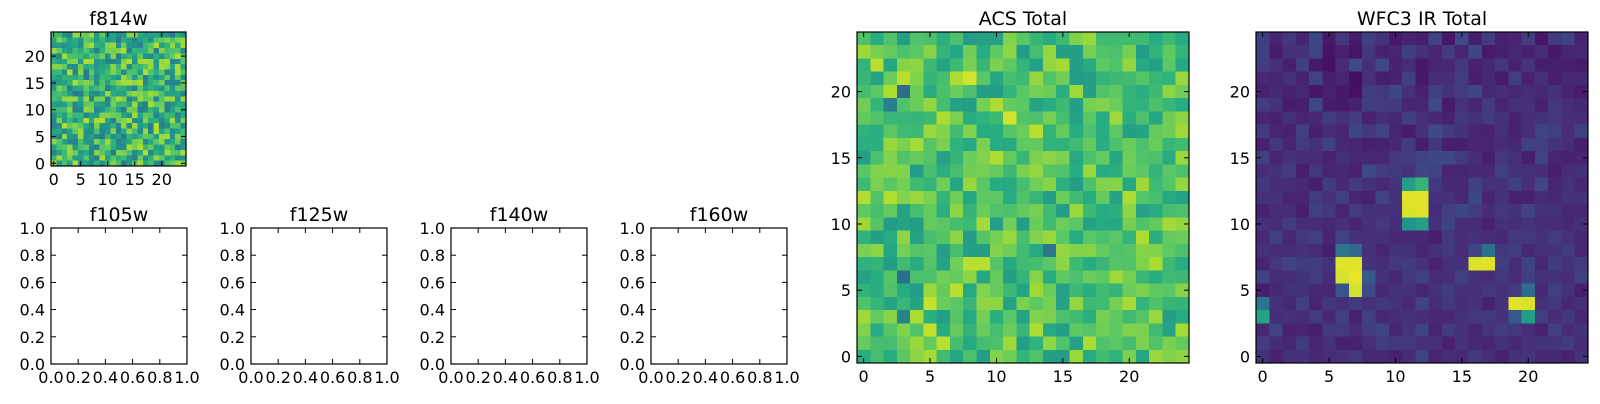 This screenshot has width=1600, height=404. Describe the element at coordinates (32, 228) in the screenshot. I see `y-tick-label: 1.0` at that location.